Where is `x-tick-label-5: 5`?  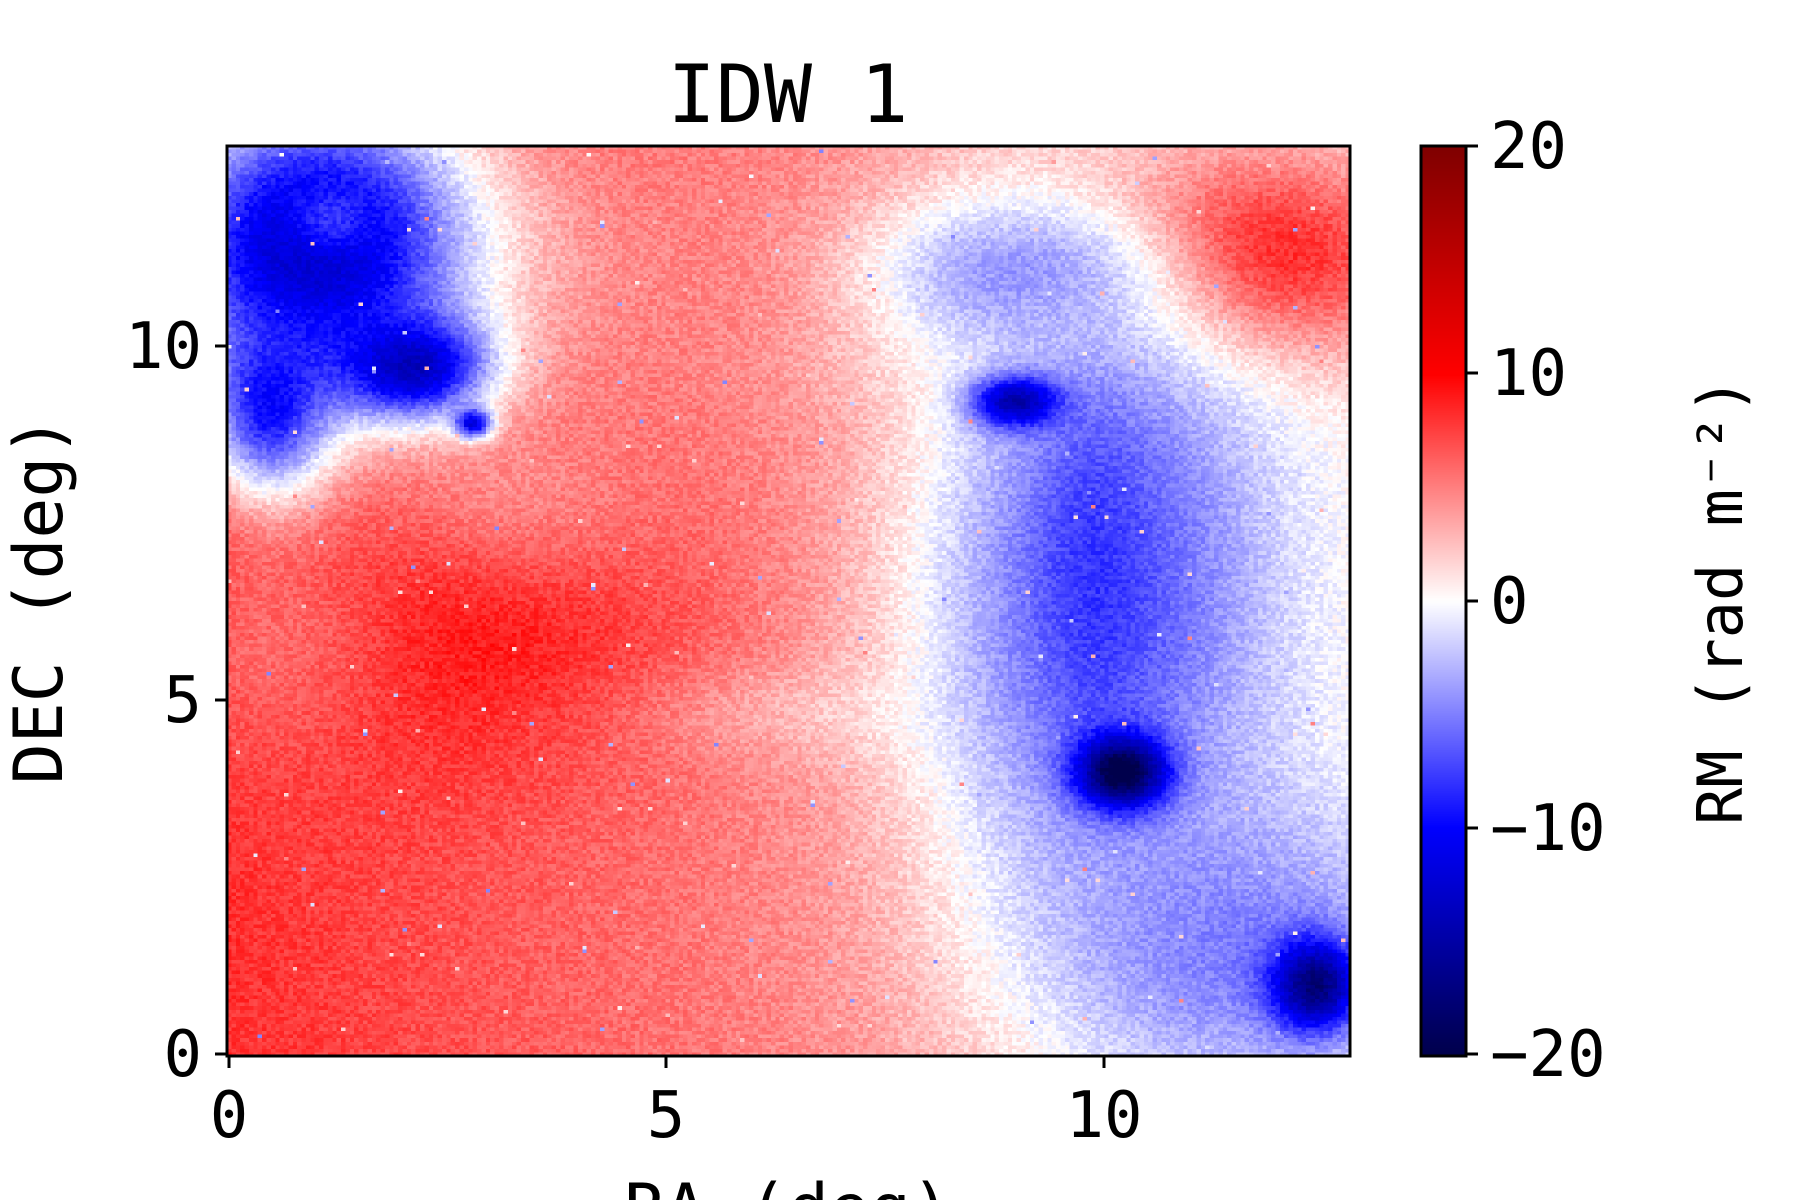
x-tick-label-5: 5 is located at coordinates (666, 1116).